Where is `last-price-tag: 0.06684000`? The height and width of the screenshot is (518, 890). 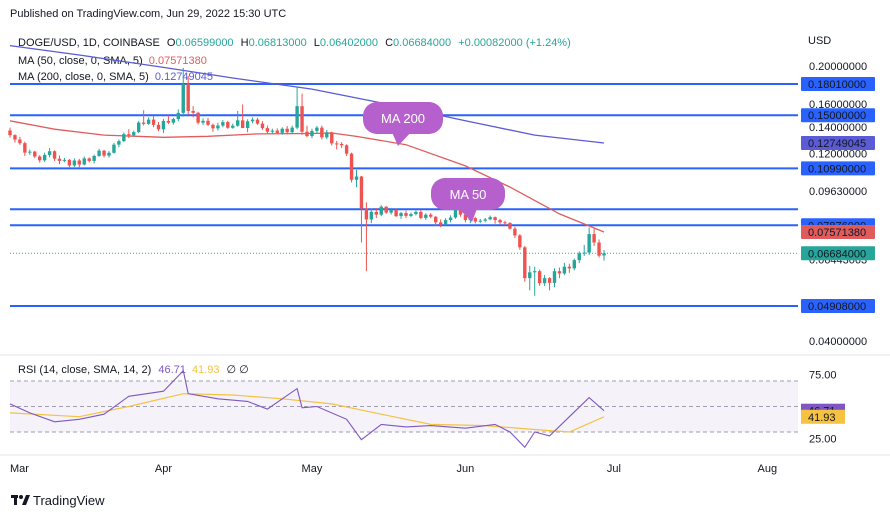
last-price-tag: 0.06684000 is located at coordinates (838, 253).